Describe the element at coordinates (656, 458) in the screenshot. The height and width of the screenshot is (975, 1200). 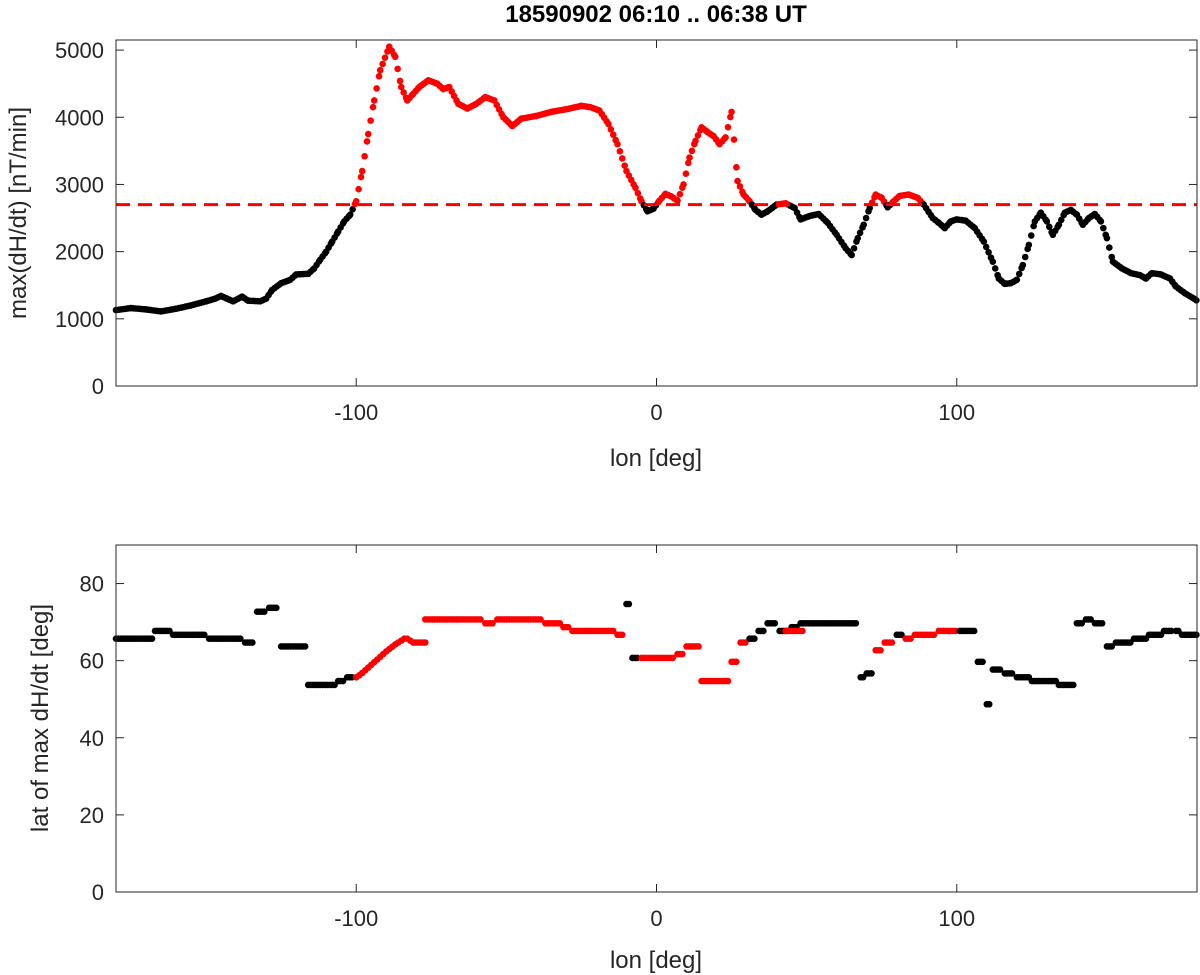
I see `top-x-axis-label: lon [deg]` at that location.